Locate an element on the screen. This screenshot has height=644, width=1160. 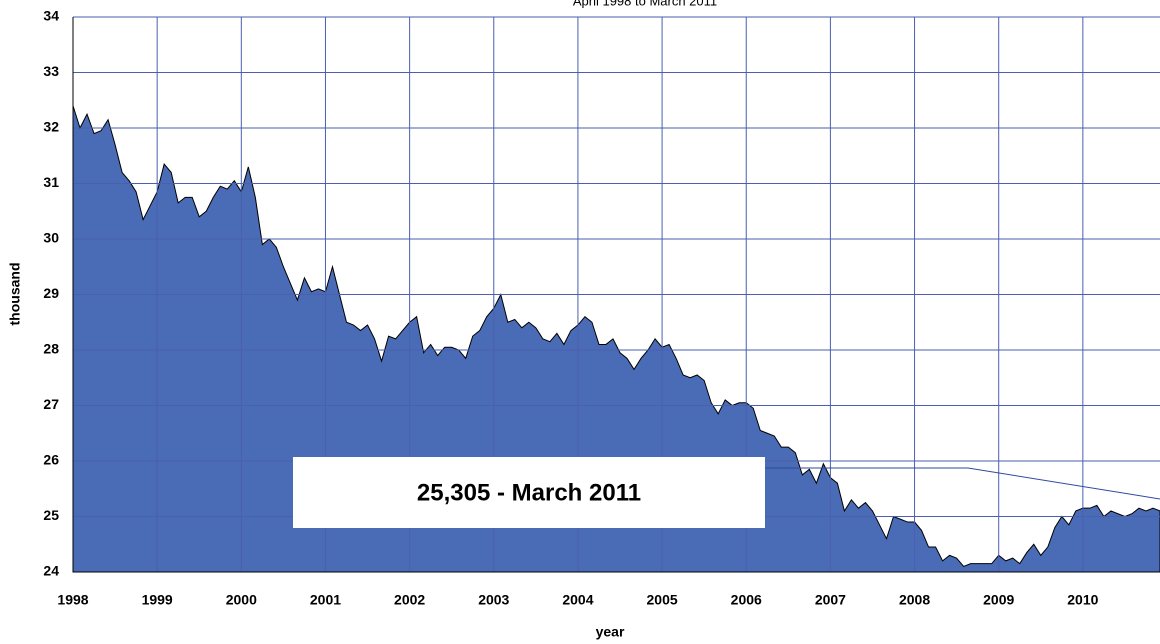
annotation-box is located at coordinates (529, 492).